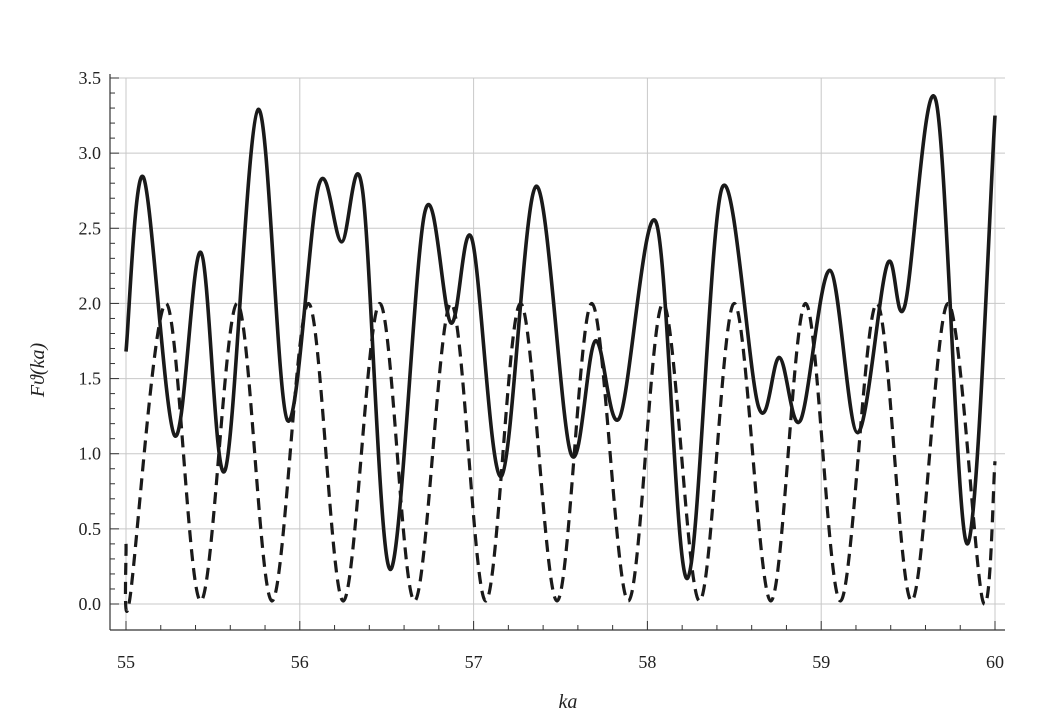 Image resolution: width=1041 pixels, height=728 pixels. I want to click on x-tick-label: 60, so click(995, 662).